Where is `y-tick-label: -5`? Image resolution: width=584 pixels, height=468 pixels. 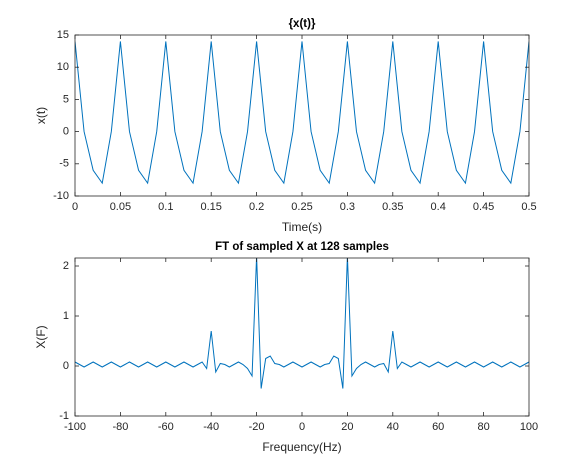
y-tick-label: -5 is located at coordinates (64, 164).